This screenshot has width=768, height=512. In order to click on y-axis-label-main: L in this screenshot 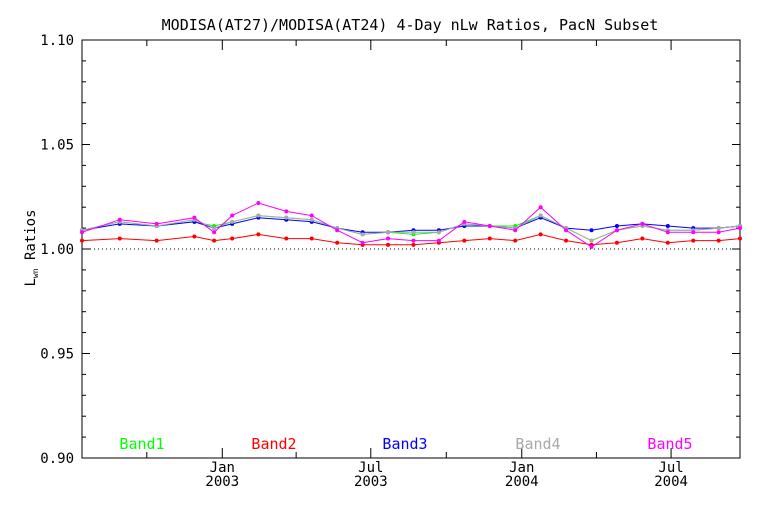, I will do `click(31, 282)`.